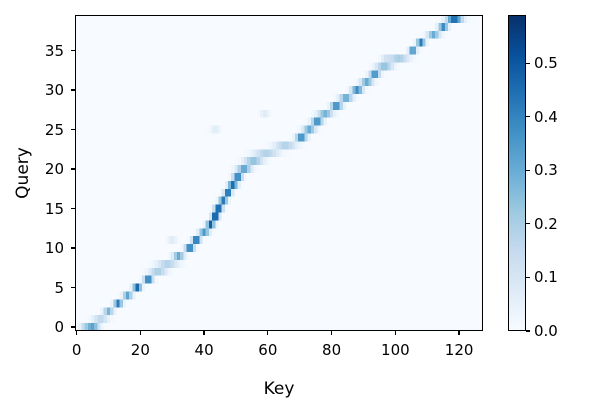 The height and width of the screenshot is (400, 600). Describe the element at coordinates (76, 350) in the screenshot. I see `x-axis-tick-label: 0` at that location.